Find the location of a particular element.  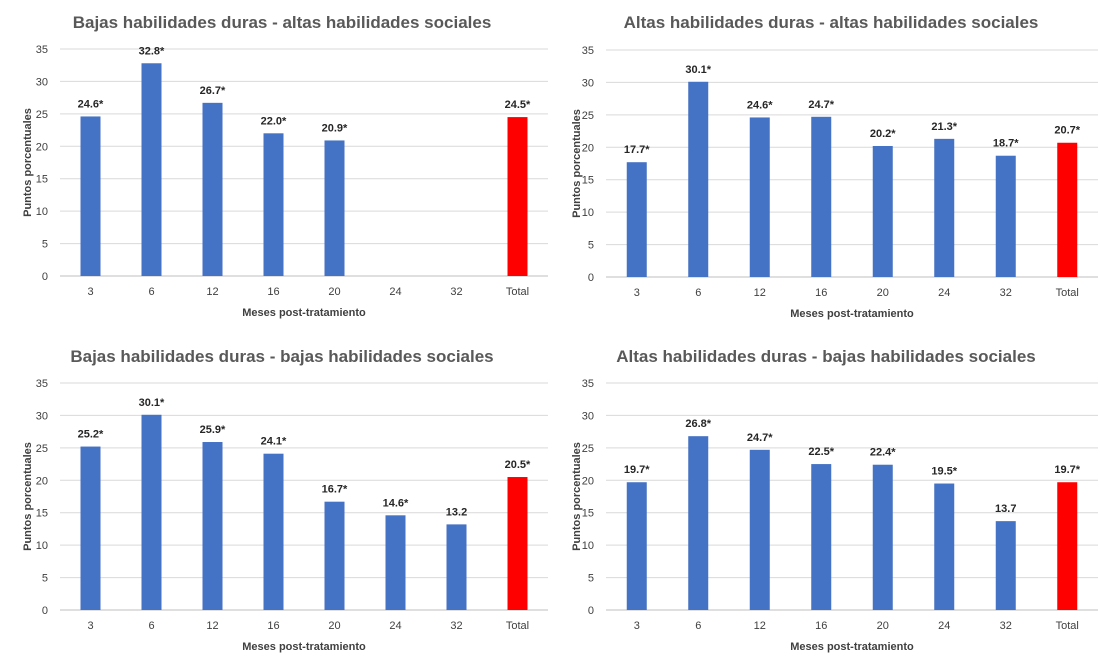

data-label: 19.5* is located at coordinates (944, 472).